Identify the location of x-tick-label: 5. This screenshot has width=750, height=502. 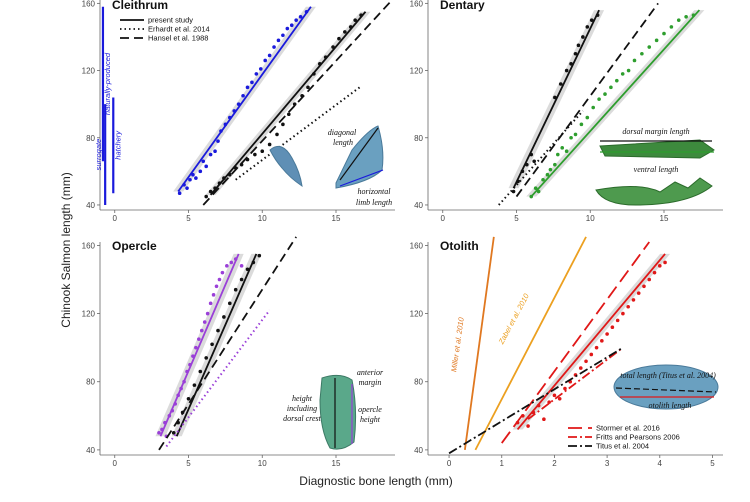
(712, 463).